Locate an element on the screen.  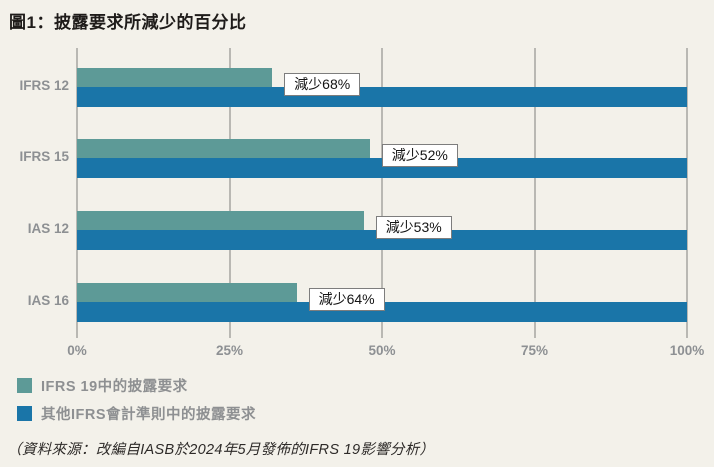
gridline-50% is located at coordinates (382, 193).